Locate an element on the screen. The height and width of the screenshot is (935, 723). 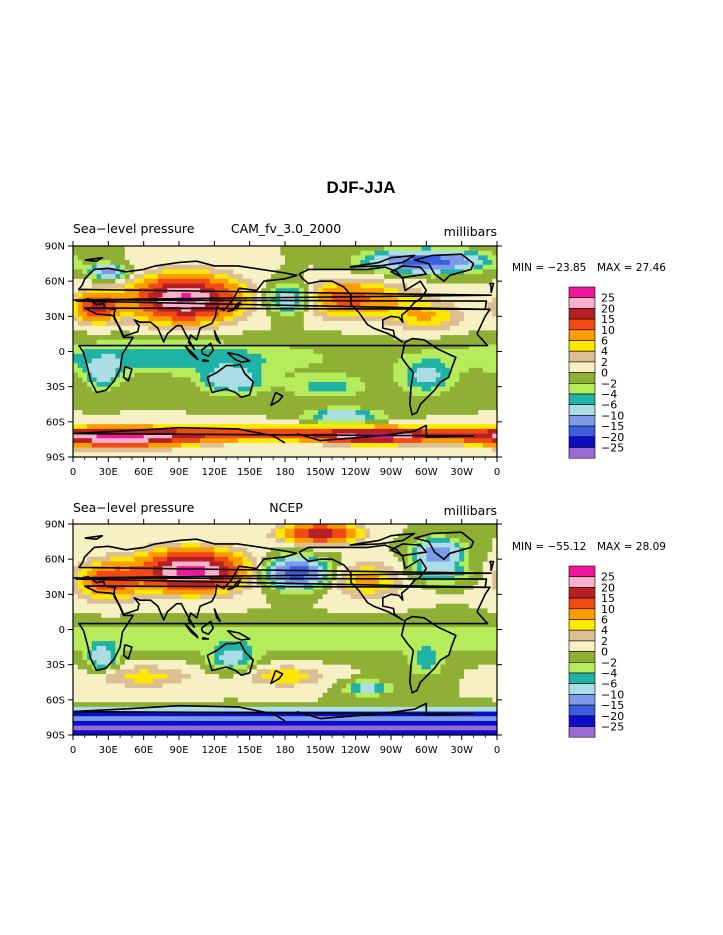
legend-label: 25 is located at coordinates (608, 298).